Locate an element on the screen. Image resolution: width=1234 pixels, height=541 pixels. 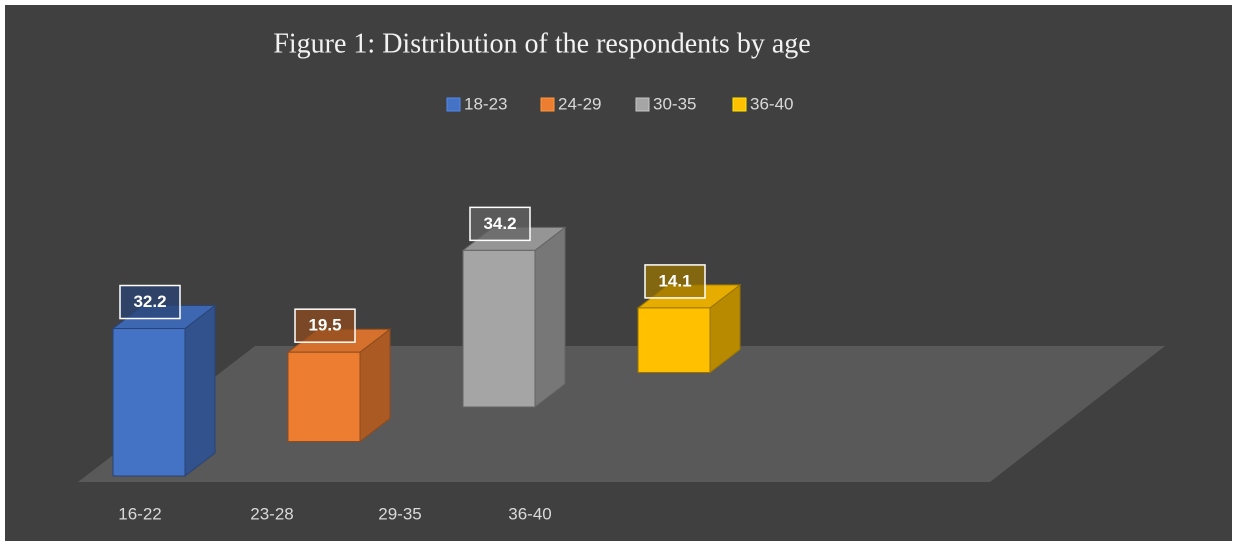
x-tick-label: 16-22 is located at coordinates (139, 513).